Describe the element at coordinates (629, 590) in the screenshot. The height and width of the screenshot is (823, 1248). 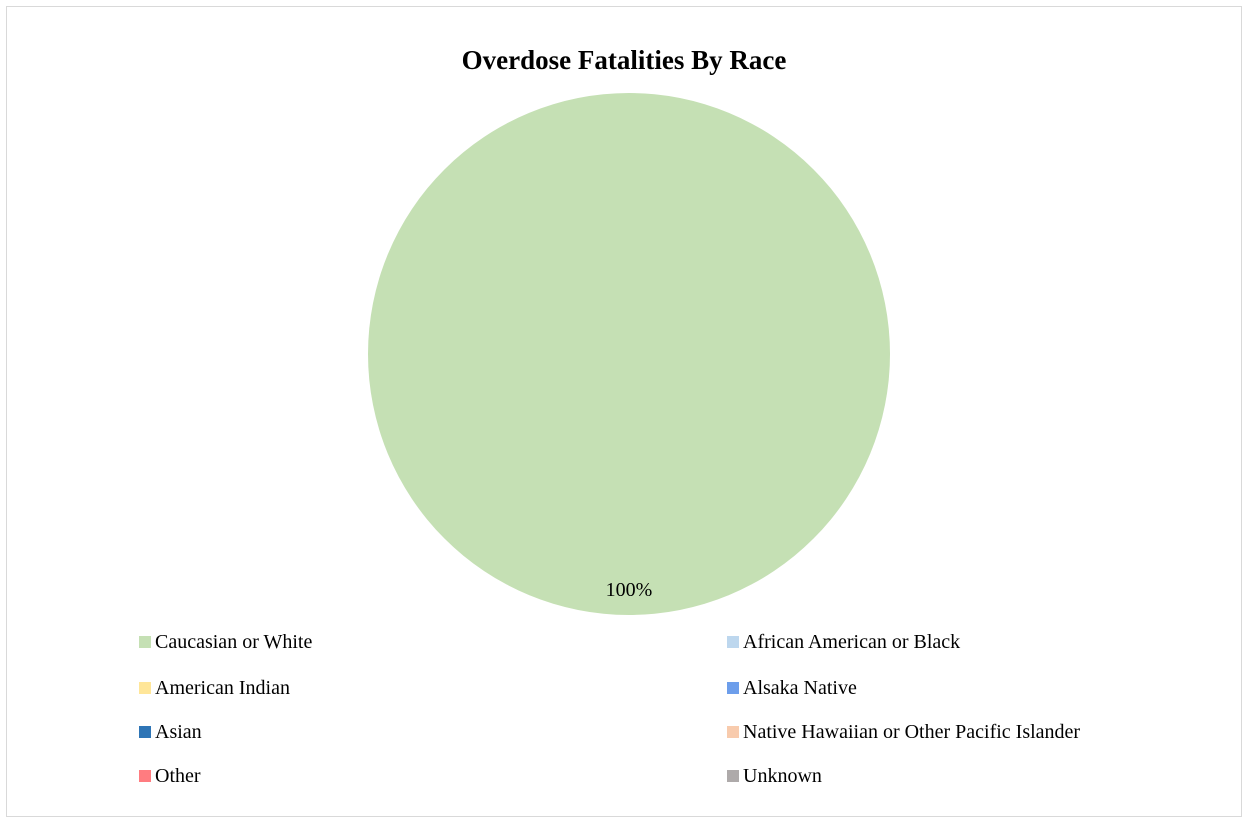
I see `data-label-caucasian-or-white: 100%` at that location.